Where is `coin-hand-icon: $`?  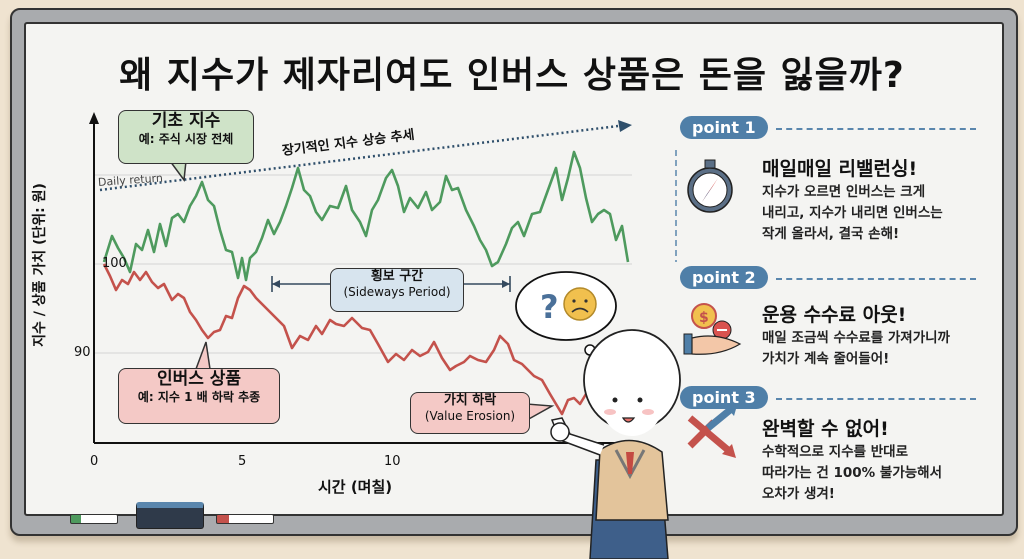 coin-hand-icon: $ is located at coordinates (712, 329).